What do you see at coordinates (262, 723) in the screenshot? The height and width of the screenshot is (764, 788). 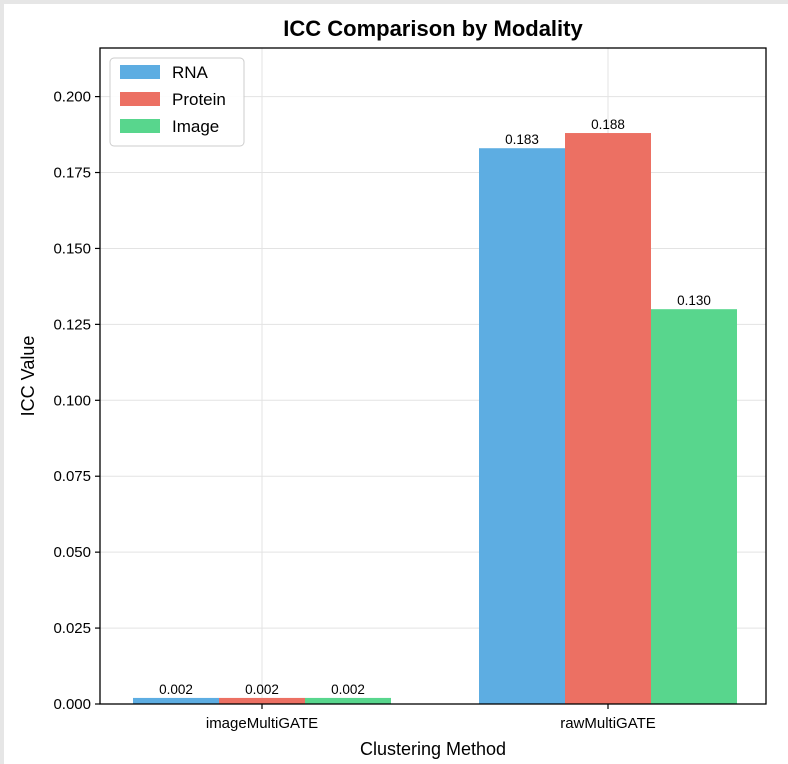 I see `x-tick-label: imageMultiGATE` at bounding box center [262, 723].